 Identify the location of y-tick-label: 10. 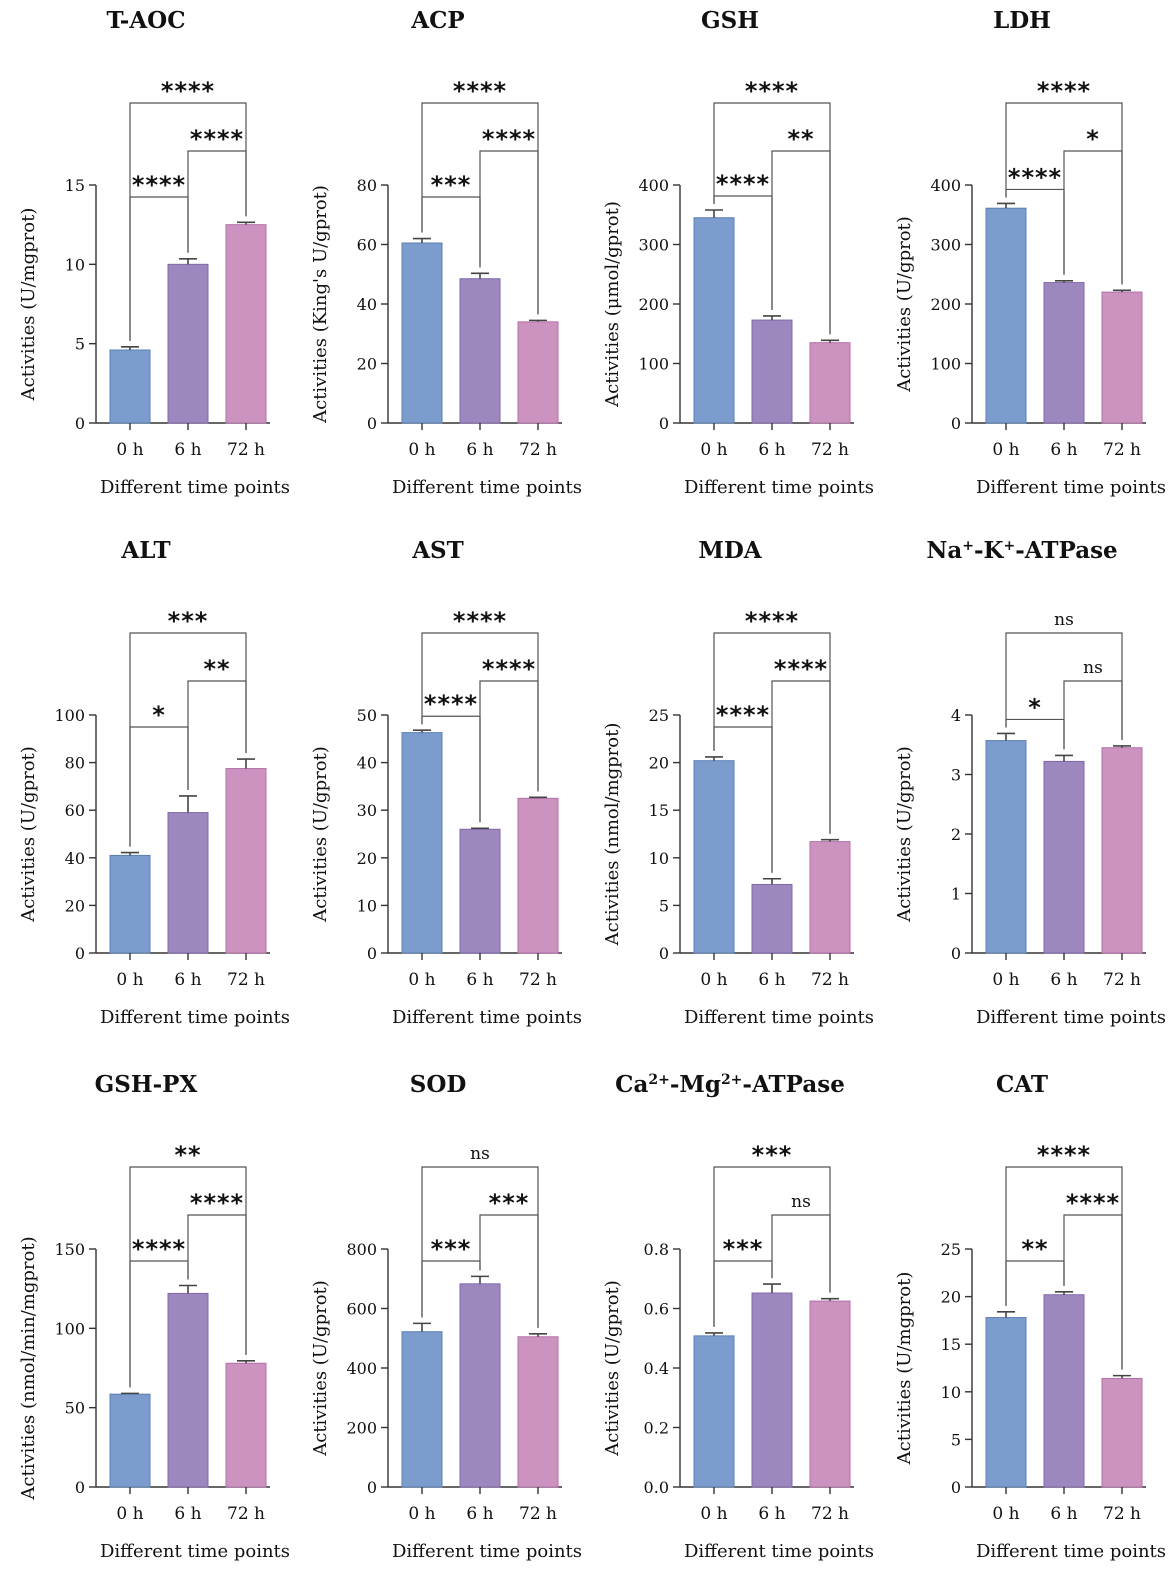
(951, 1392).